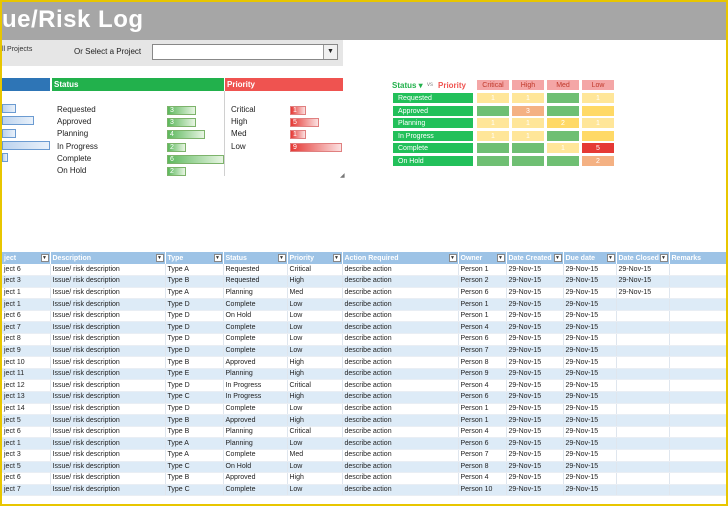 The height and width of the screenshot is (506, 728). I want to click on table-cell: ject 1, so click(26, 293).